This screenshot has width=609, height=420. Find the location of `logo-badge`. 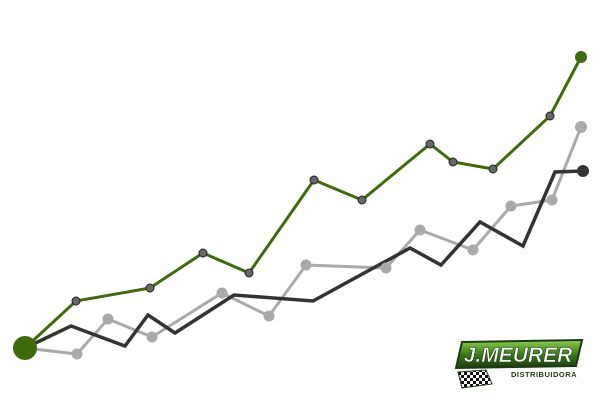

logo-badge is located at coordinates (519, 354).